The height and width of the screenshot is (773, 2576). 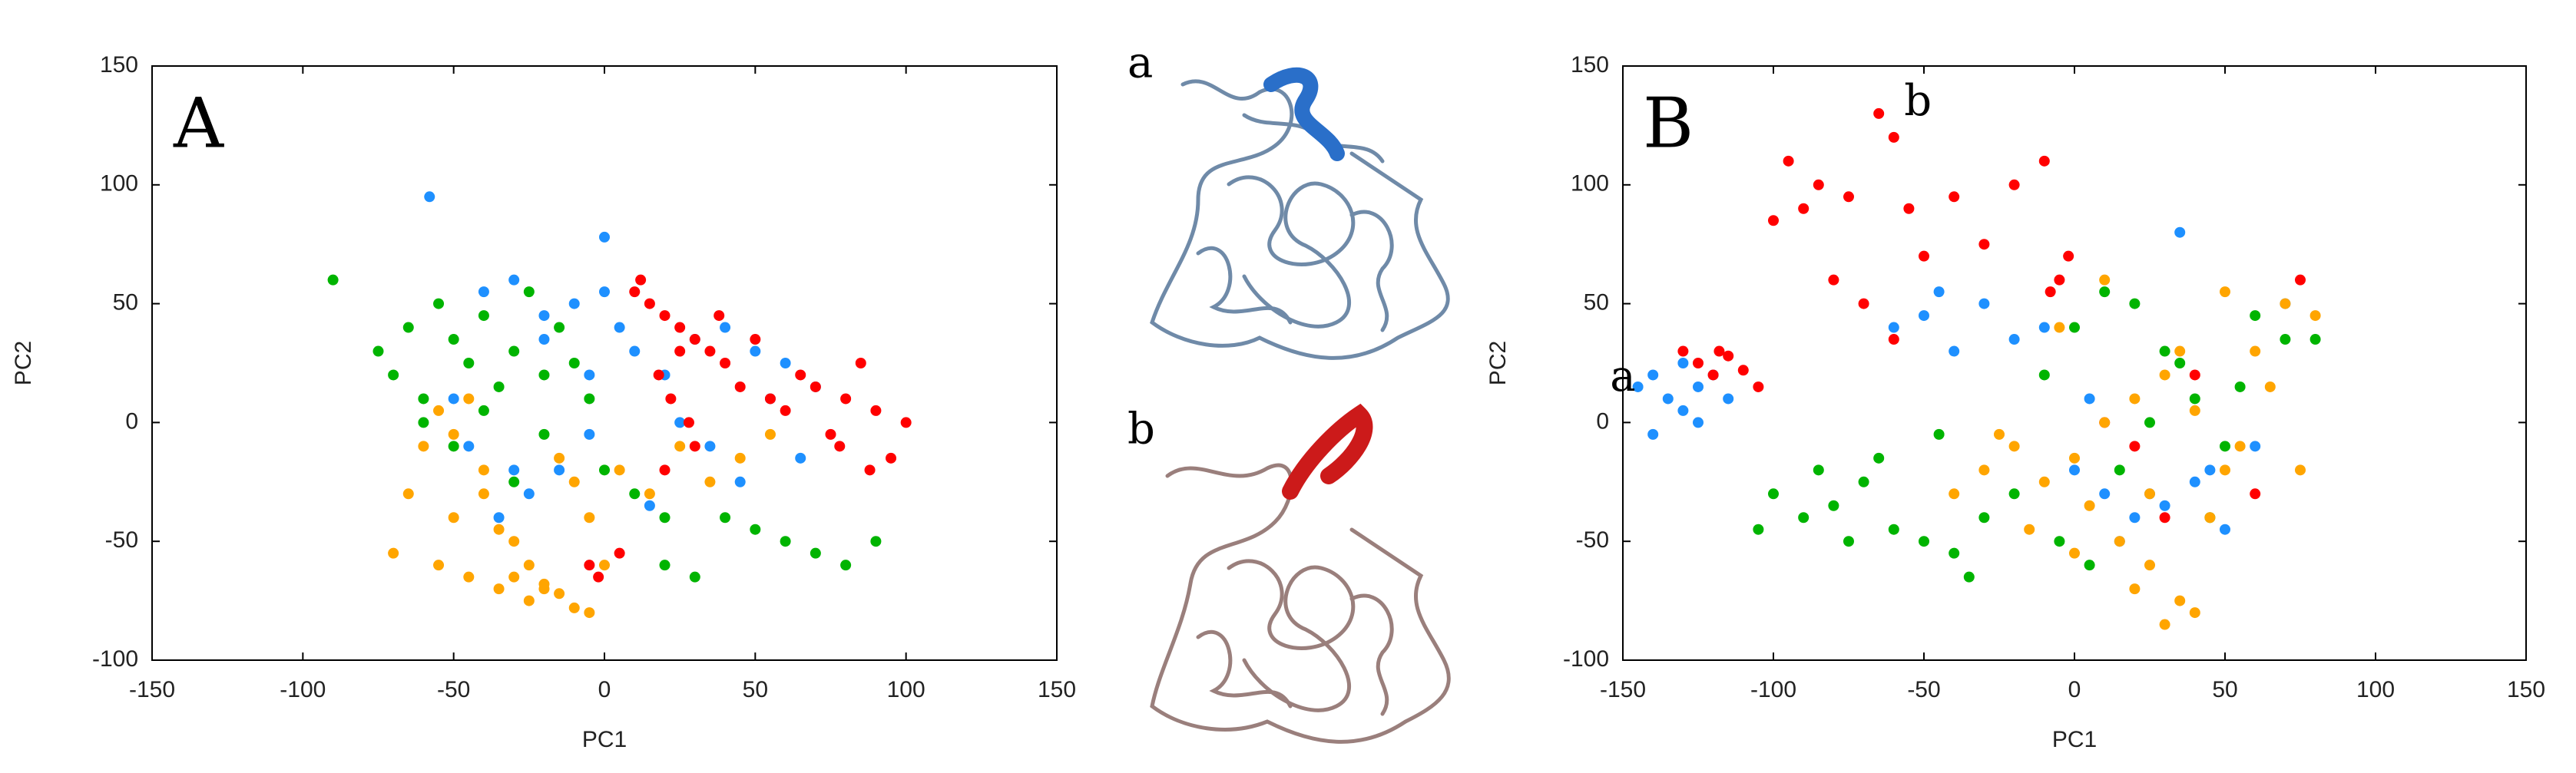 What do you see at coordinates (1140, 63) in the screenshot?
I see `structure-label: a` at bounding box center [1140, 63].